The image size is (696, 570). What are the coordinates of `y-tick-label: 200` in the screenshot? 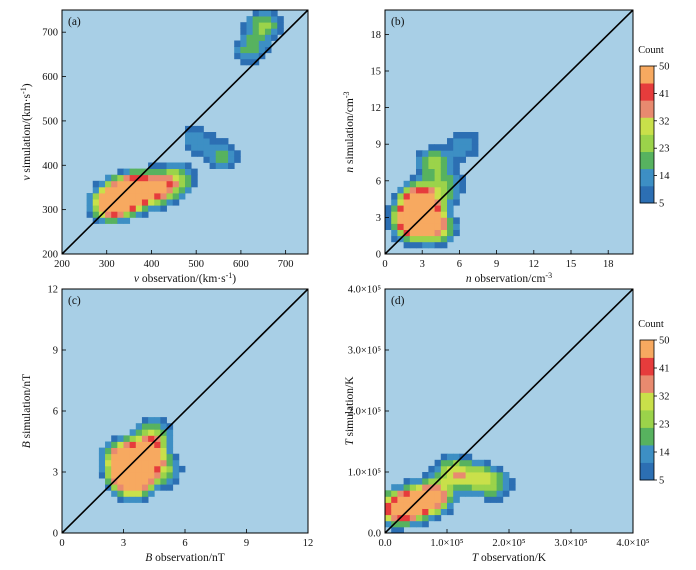 It's located at (50, 255).